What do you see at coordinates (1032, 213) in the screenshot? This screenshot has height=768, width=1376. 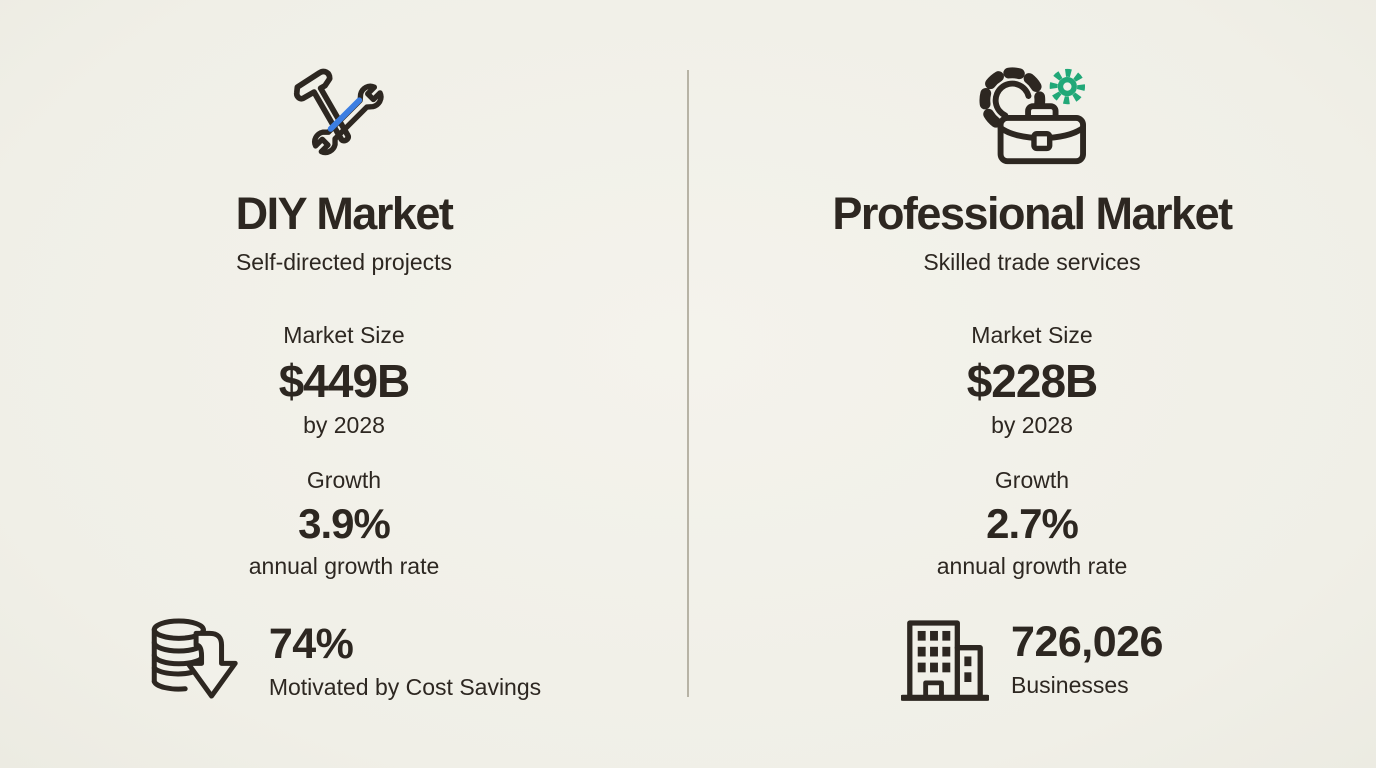 I see `professional-title: Professional Market` at bounding box center [1032, 213].